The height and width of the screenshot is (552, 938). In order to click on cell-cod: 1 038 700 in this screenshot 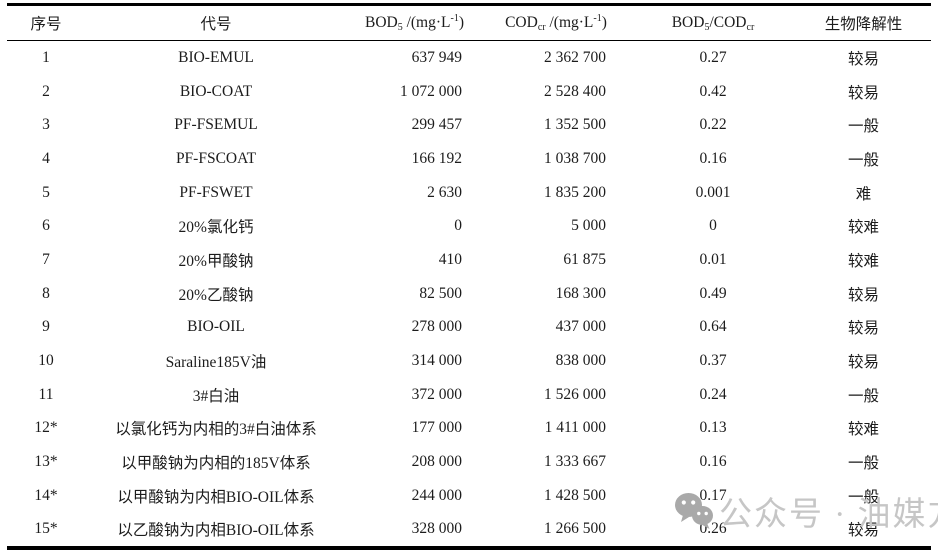, I will do `click(575, 158)`.